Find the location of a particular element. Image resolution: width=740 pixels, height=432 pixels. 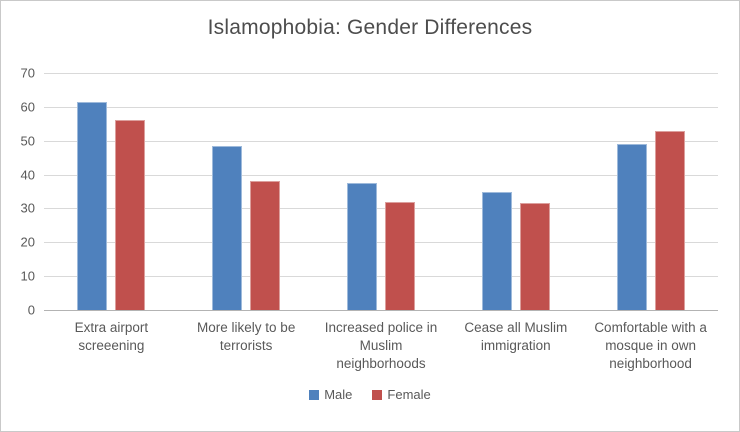

legend-item-female: Female is located at coordinates (401, 394).